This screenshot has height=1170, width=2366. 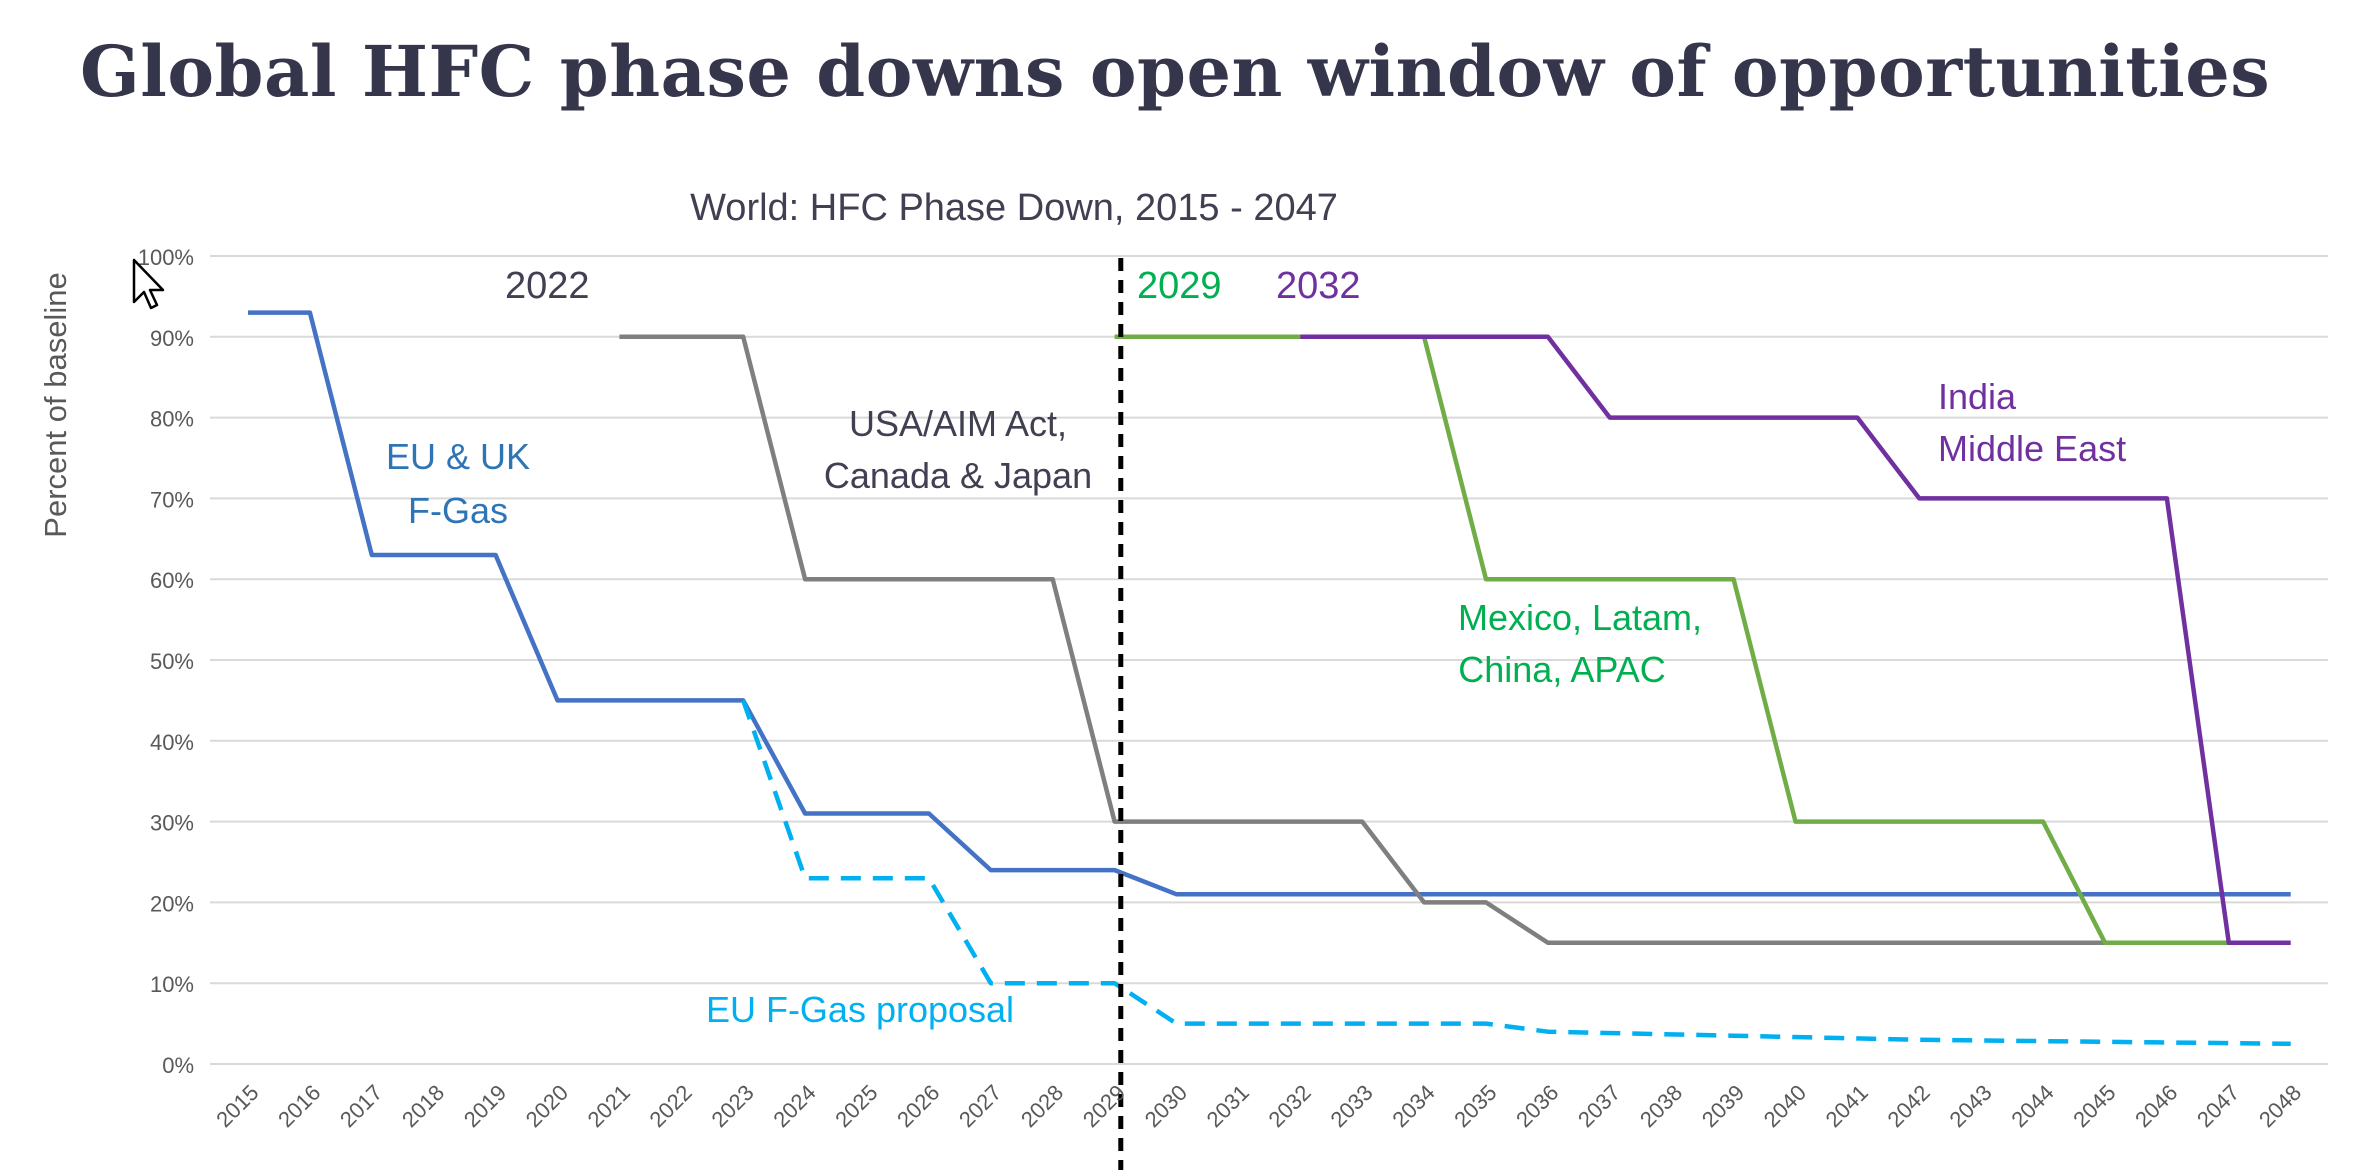 What do you see at coordinates (980, 1106) in the screenshot?
I see `x-tick-label: 2027` at bounding box center [980, 1106].